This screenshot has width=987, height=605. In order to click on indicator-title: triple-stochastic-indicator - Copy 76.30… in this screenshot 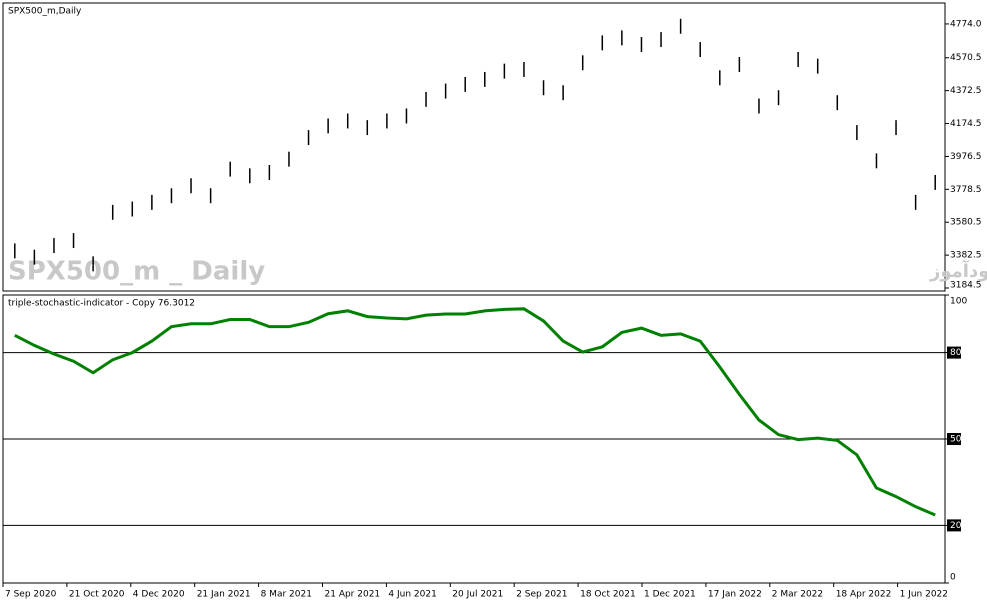, I will do `click(101, 304)`.